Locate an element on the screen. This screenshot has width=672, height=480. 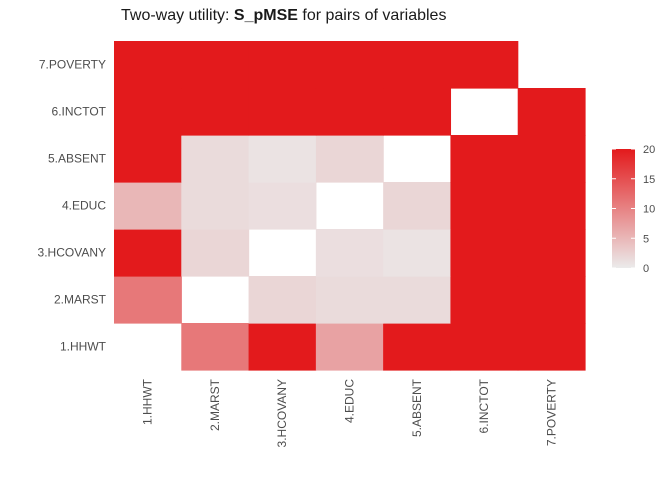
heatmap-cell-6.INCTOT-3.HCOVANY is located at coordinates (484, 253).